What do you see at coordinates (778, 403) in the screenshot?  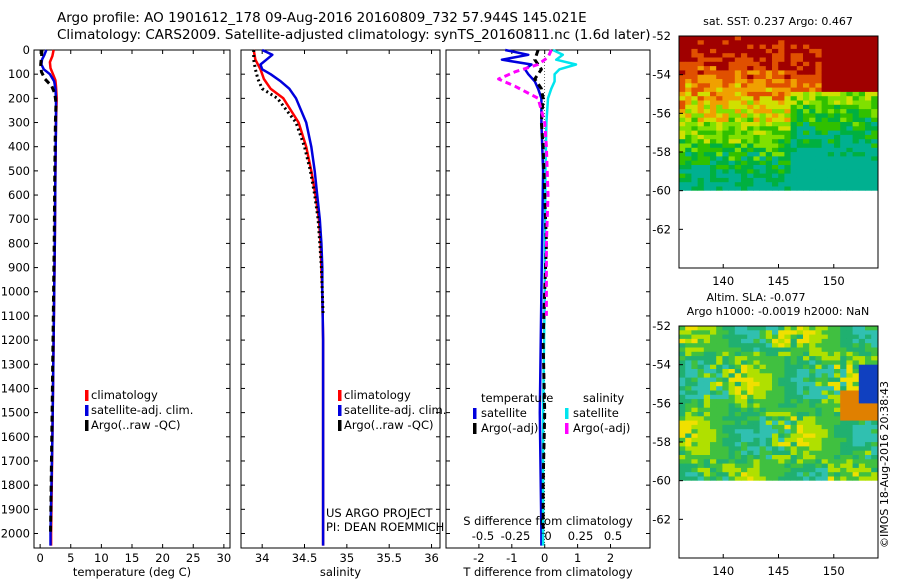 I see `sla-map-image` at bounding box center [778, 403].